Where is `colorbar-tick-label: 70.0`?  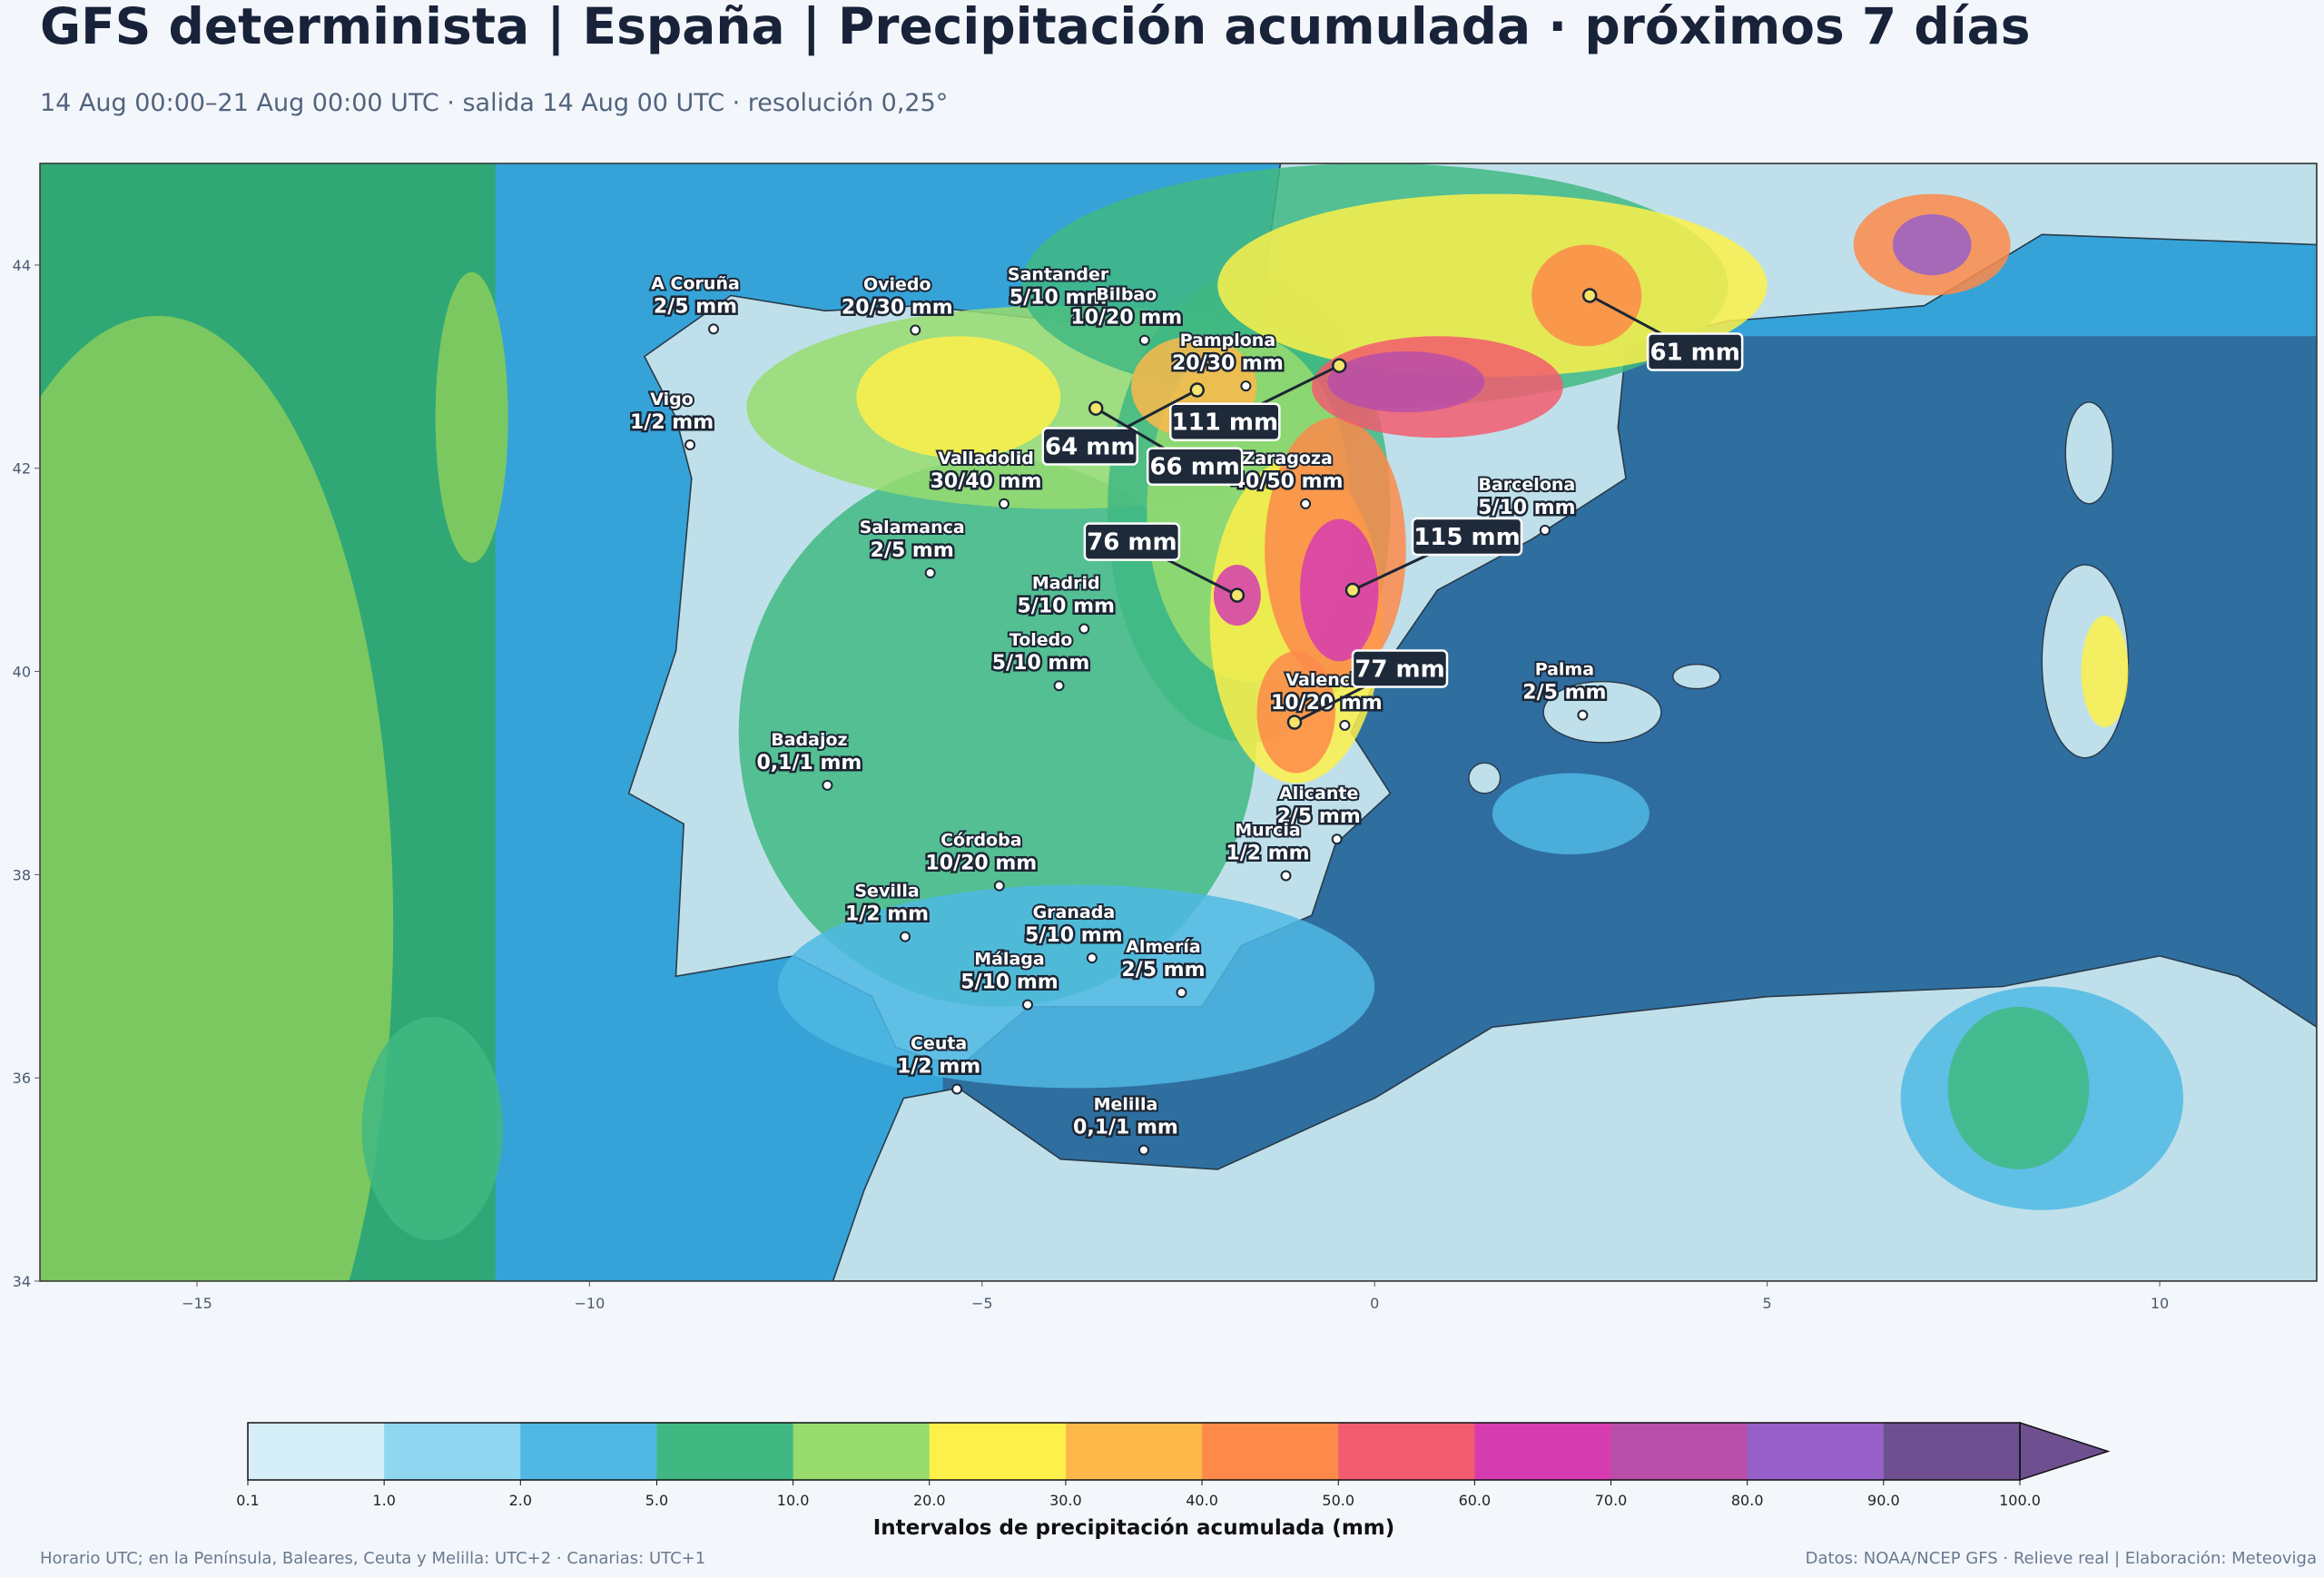
colorbar-tick-label: 70.0 is located at coordinates (1611, 1501).